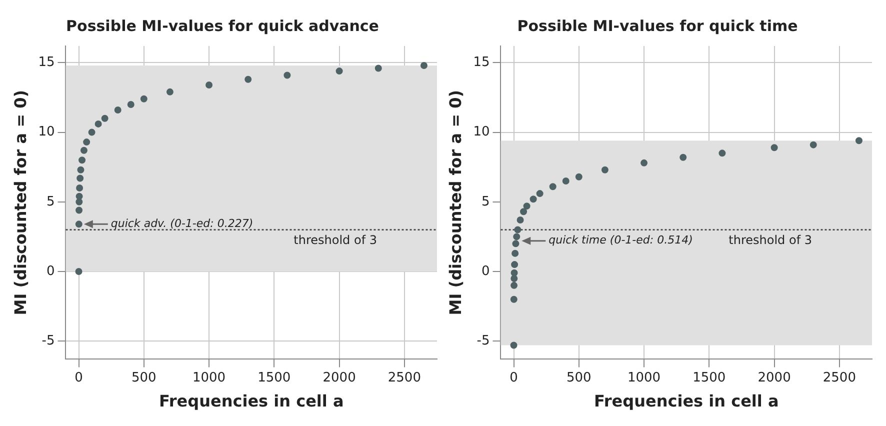 The image size is (886, 426). I want to click on annotation: quick time (0-1-ed: 0.514), so click(620, 240).